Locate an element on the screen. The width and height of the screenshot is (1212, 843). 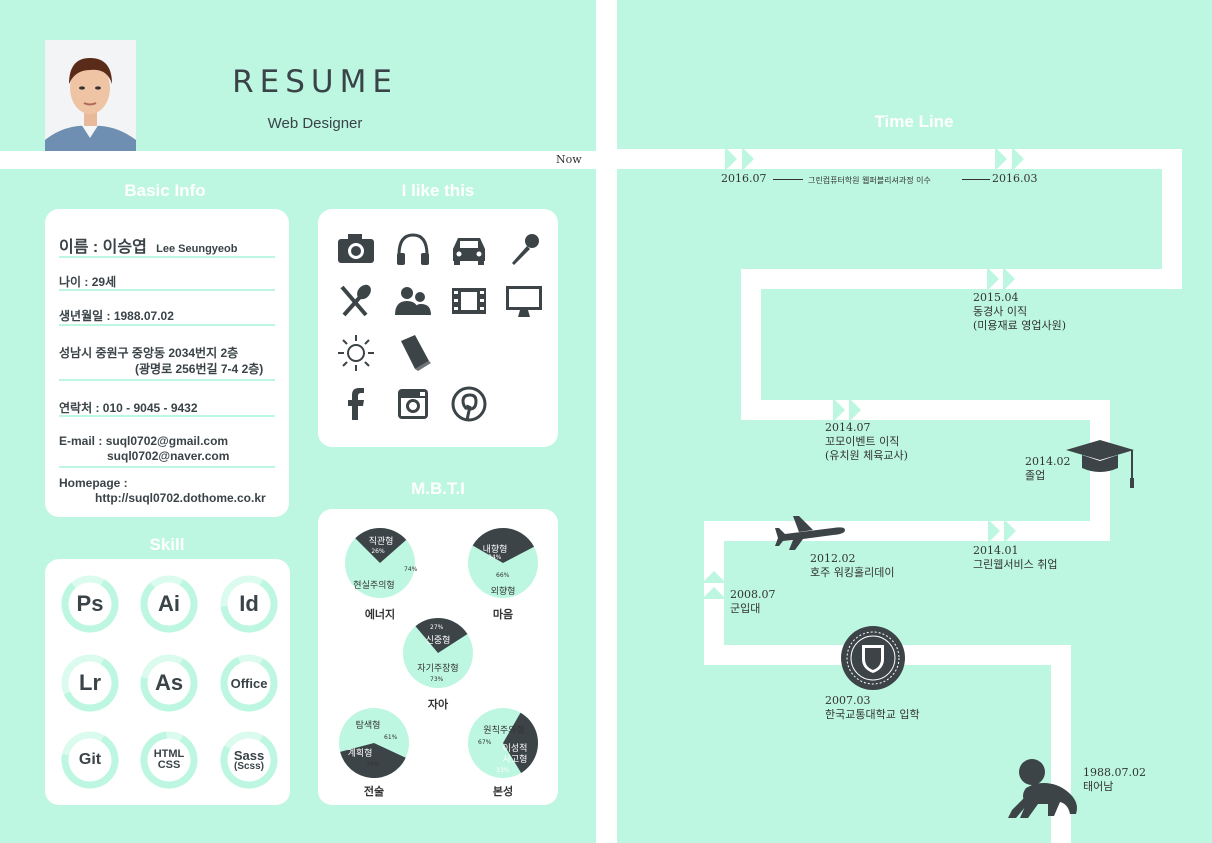
timeline-event-2014-01: 2014.01 그린웹서비스 취업 is located at coordinates (1015, 558).